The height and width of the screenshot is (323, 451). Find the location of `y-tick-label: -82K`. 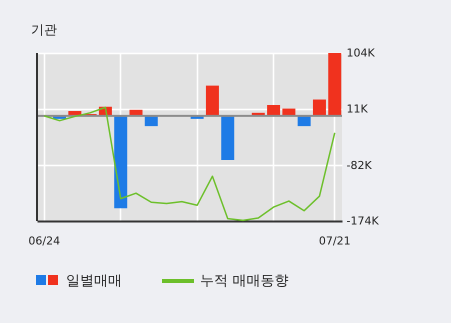

y-tick-label: -82K is located at coordinates (359, 165).